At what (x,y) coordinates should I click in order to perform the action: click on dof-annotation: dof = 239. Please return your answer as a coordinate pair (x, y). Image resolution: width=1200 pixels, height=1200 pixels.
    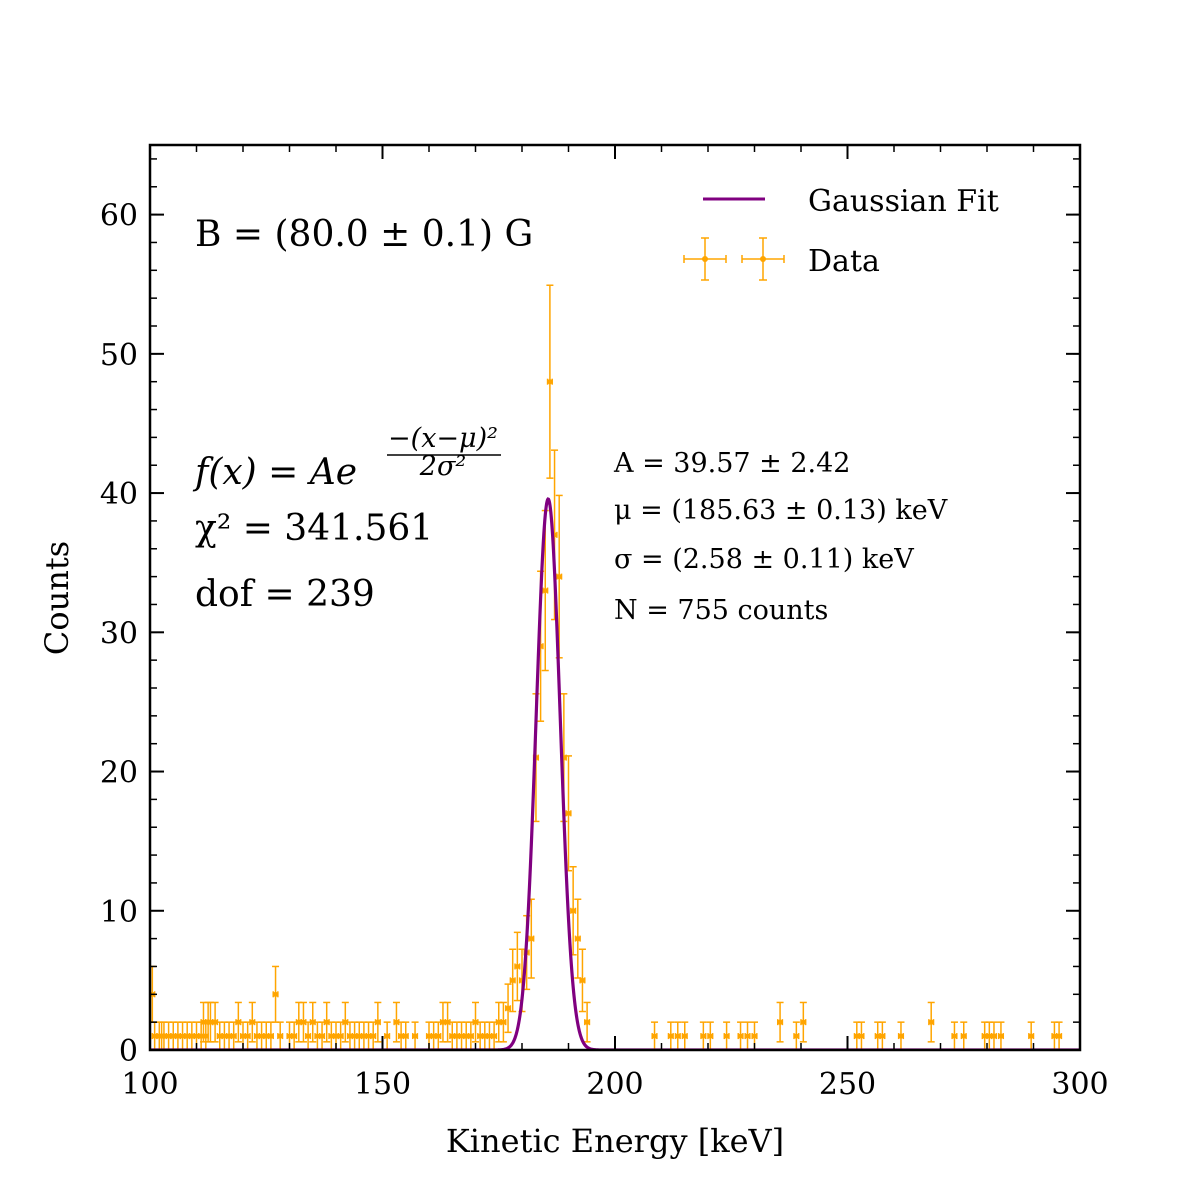
    Looking at the image, I should click on (285, 594).